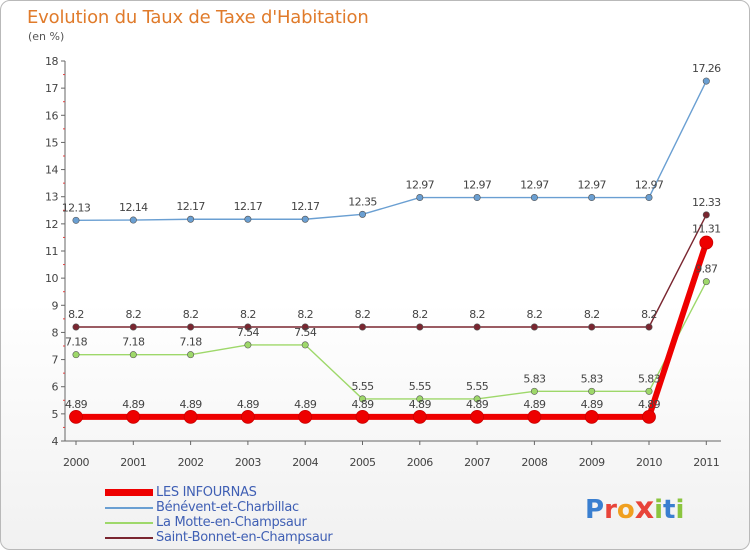 The image size is (750, 551). What do you see at coordinates (76, 462) in the screenshot?
I see `x-tick-label: 2000` at bounding box center [76, 462].